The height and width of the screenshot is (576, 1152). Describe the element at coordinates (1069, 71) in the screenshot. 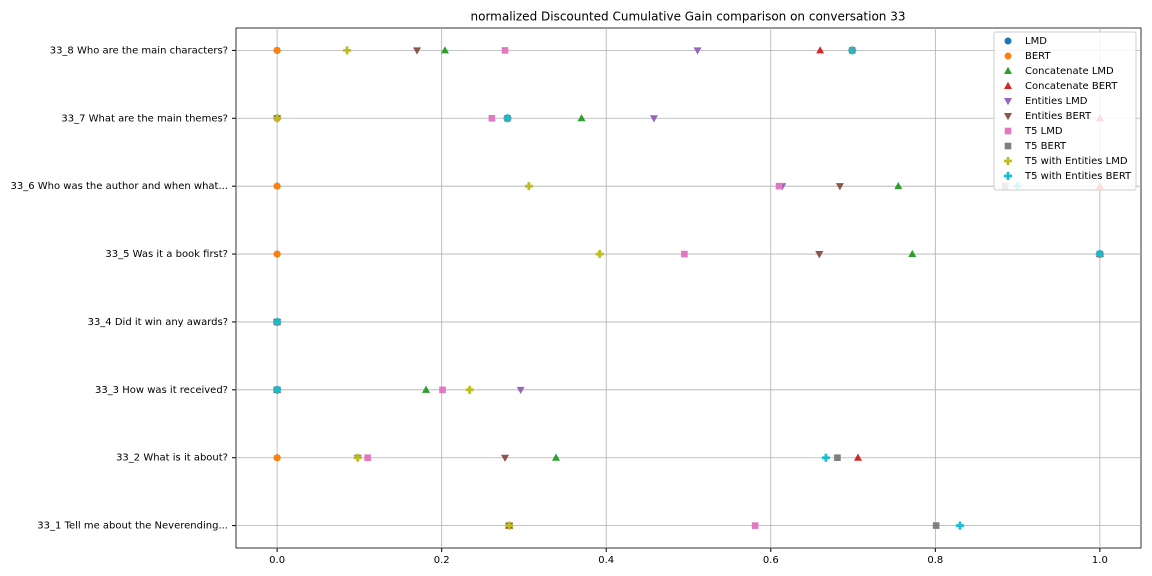

I see `legend-label: Concatenate LMD` at that location.